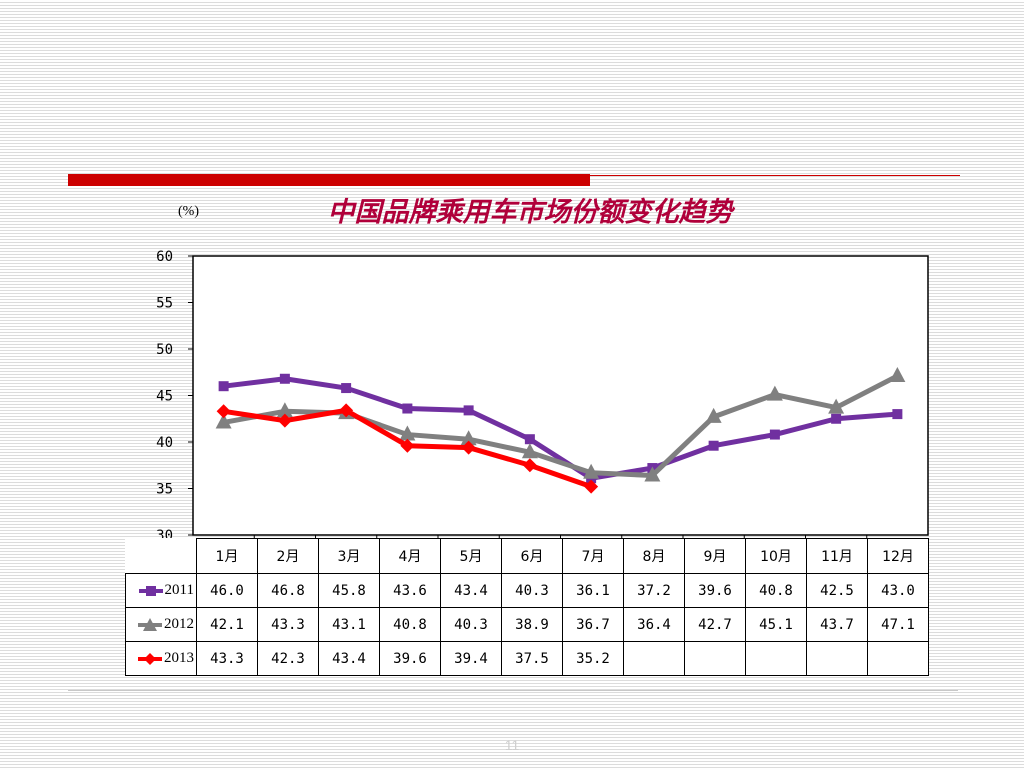 This screenshot has width=1024, height=768. What do you see at coordinates (654, 590) in the screenshot?
I see `data-label: 37.2` at bounding box center [654, 590].